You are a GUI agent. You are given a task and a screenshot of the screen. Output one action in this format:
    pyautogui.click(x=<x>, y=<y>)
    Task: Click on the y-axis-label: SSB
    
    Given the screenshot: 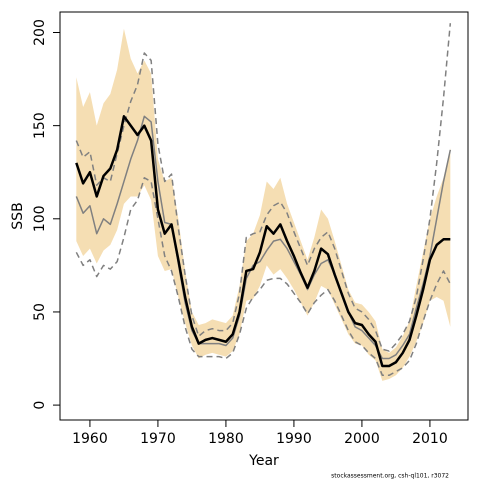 What is the action you would take?
    pyautogui.click(x=18, y=215)
    